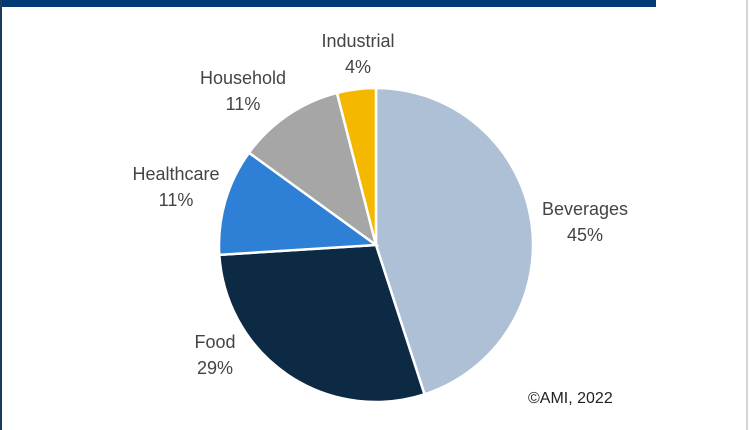 The width and height of the screenshot is (750, 430). I want to click on pie-slice-household, so click(313, 170).